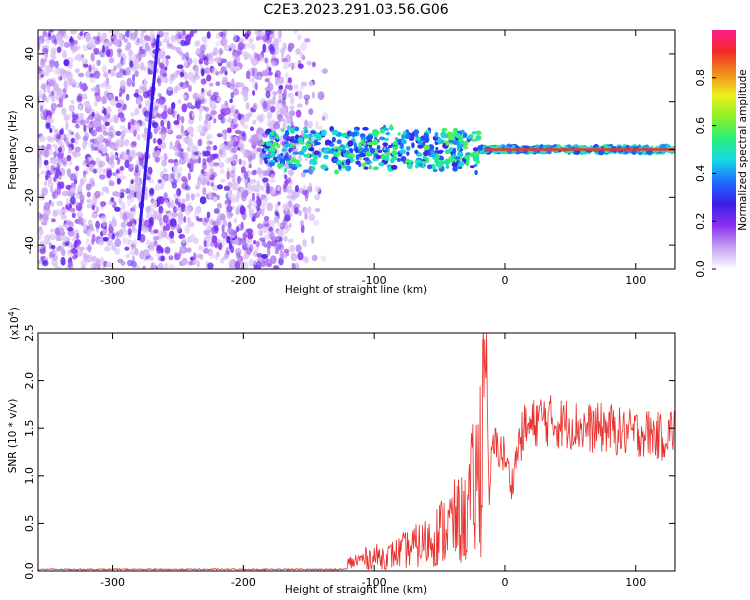 The width and height of the screenshot is (750, 600). I want to click on y-tick-label: 2.5, so click(29, 333).